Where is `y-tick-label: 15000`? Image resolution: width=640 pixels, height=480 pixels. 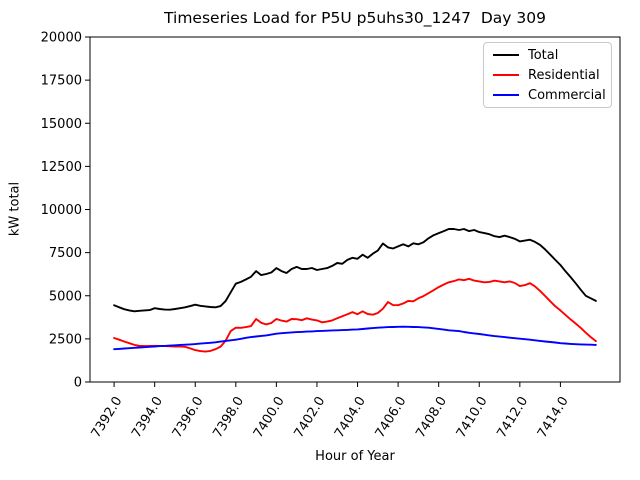
y-tick-label: 15000 is located at coordinates (61, 124).